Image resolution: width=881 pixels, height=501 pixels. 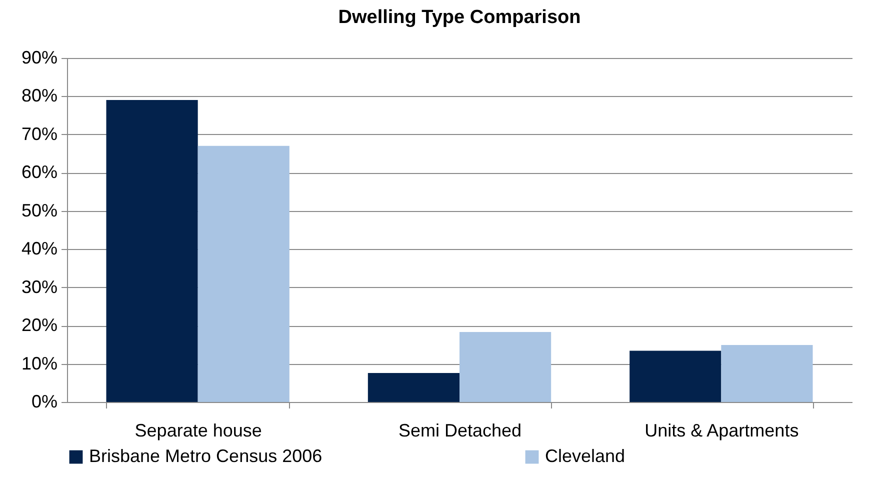 I want to click on y-tick-label: 30%, so click(x=39, y=286).